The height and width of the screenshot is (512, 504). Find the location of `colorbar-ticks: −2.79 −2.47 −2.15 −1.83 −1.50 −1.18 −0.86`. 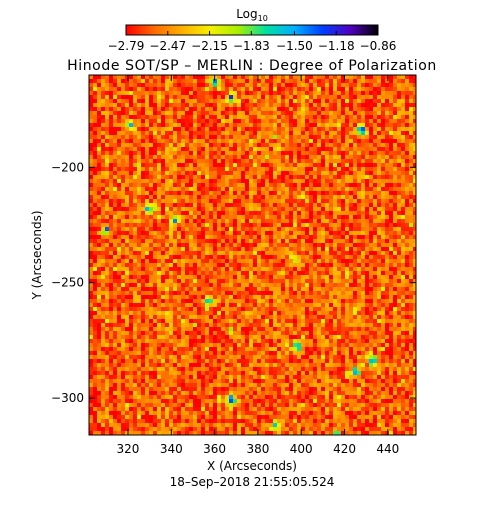

colorbar-ticks: −2.79 −2.47 −2.15 −1.83 −1.50 −1.18 −0.86 is located at coordinates (252, 42).